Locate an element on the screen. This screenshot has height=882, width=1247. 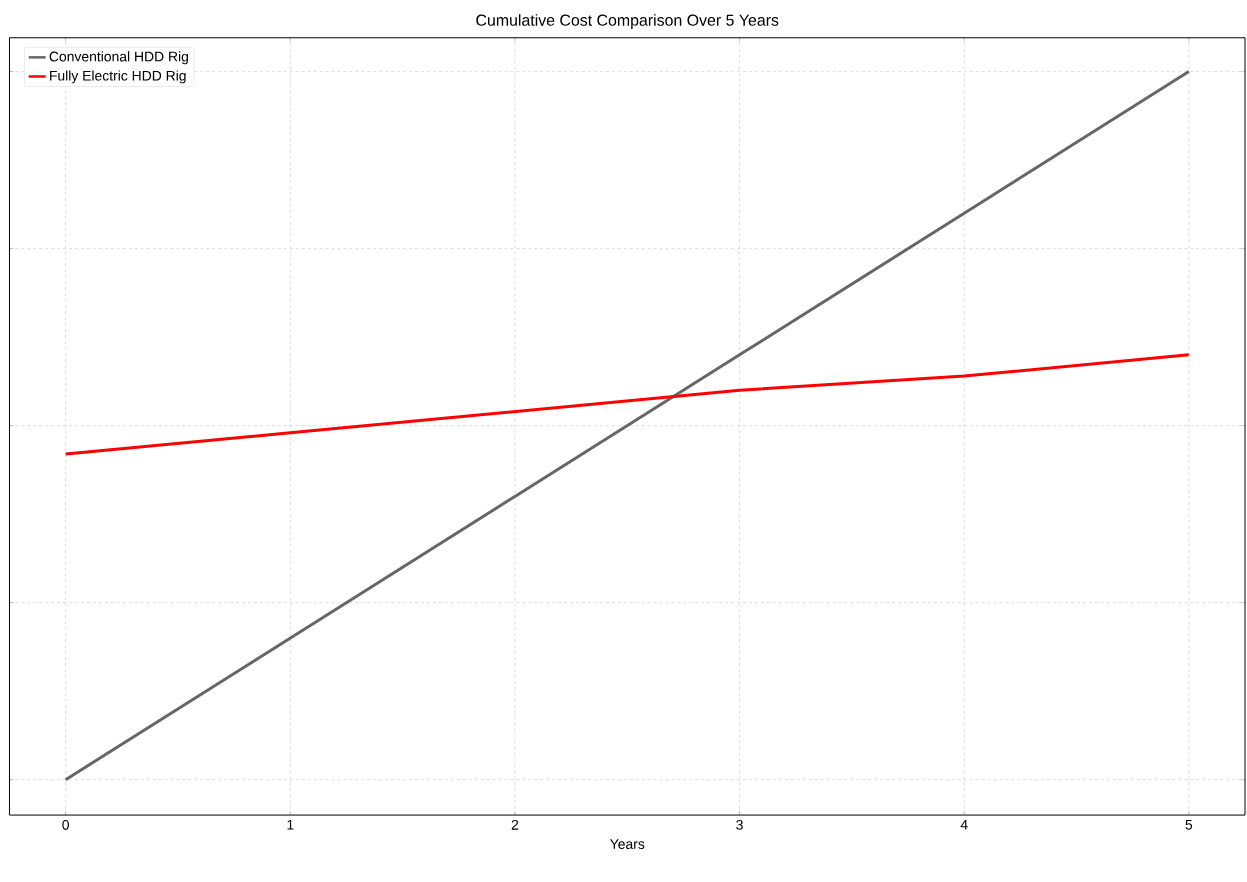
x-tick-label: 0 is located at coordinates (65, 825).